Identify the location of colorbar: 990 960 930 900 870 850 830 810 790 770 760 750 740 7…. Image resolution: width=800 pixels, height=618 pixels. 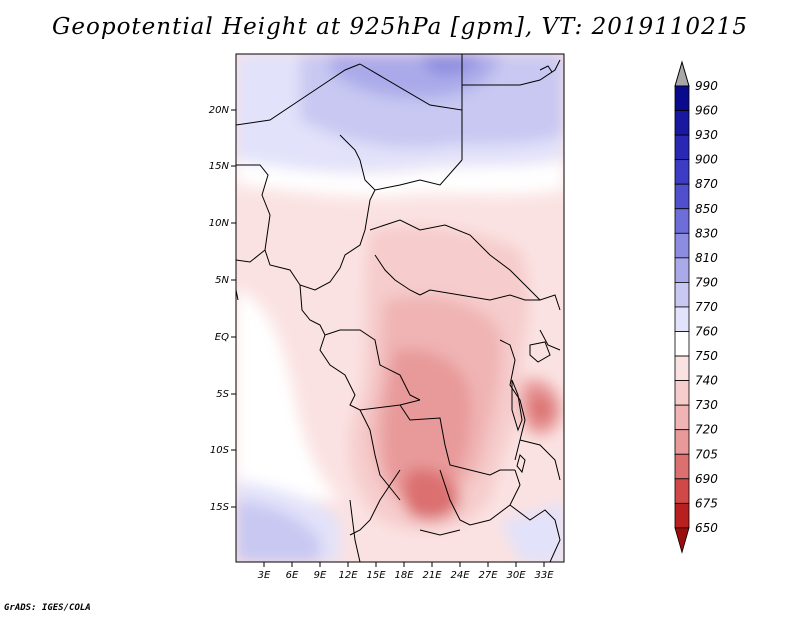
(696, 307).